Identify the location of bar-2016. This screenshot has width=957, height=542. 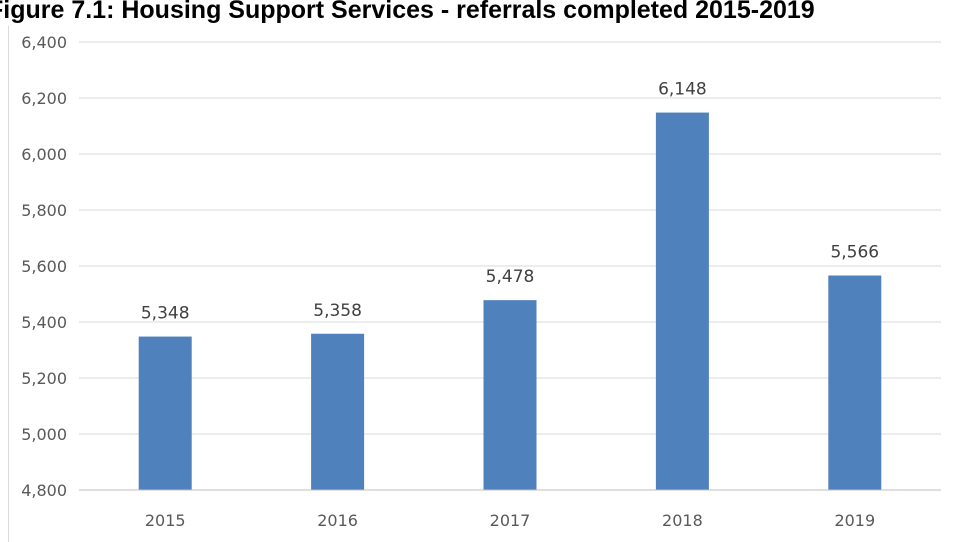
(338, 411).